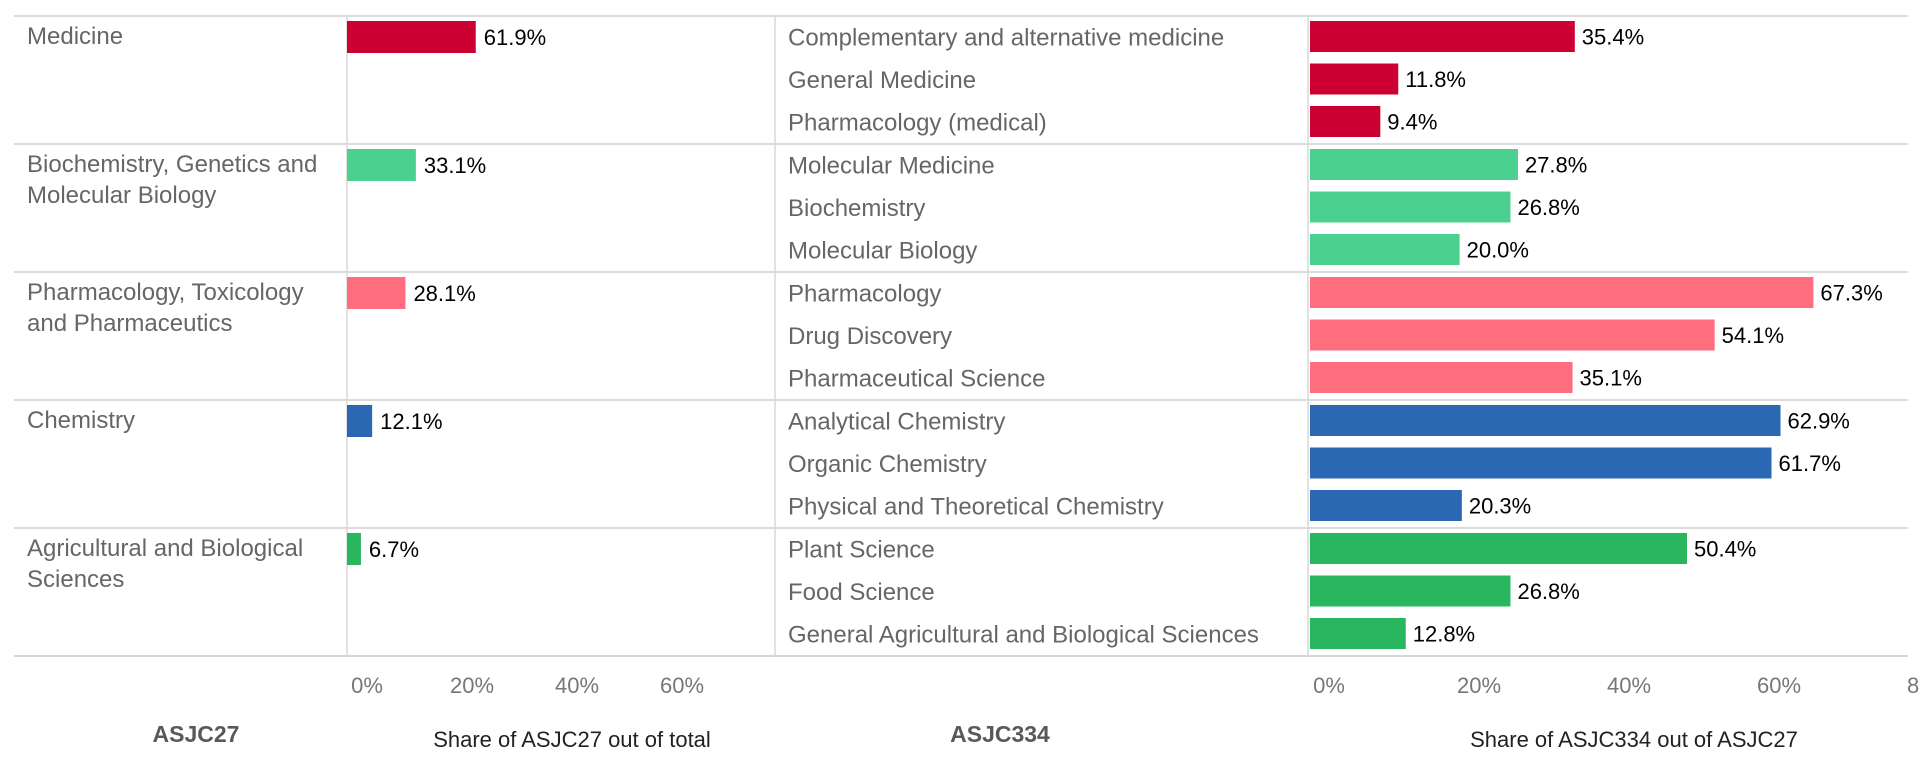  What do you see at coordinates (196, 734) in the screenshot?
I see `left-column-header: ASJC27` at bounding box center [196, 734].